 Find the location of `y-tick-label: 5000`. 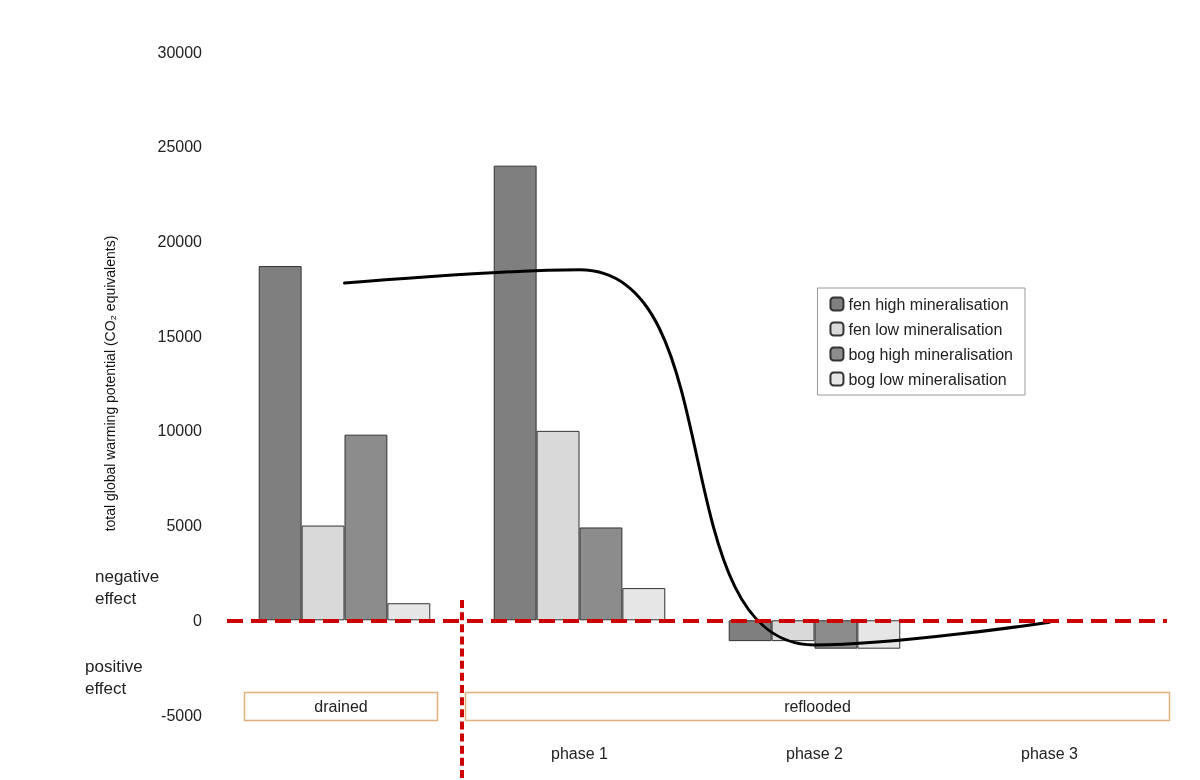

y-tick-label: 5000 is located at coordinates (184, 526).